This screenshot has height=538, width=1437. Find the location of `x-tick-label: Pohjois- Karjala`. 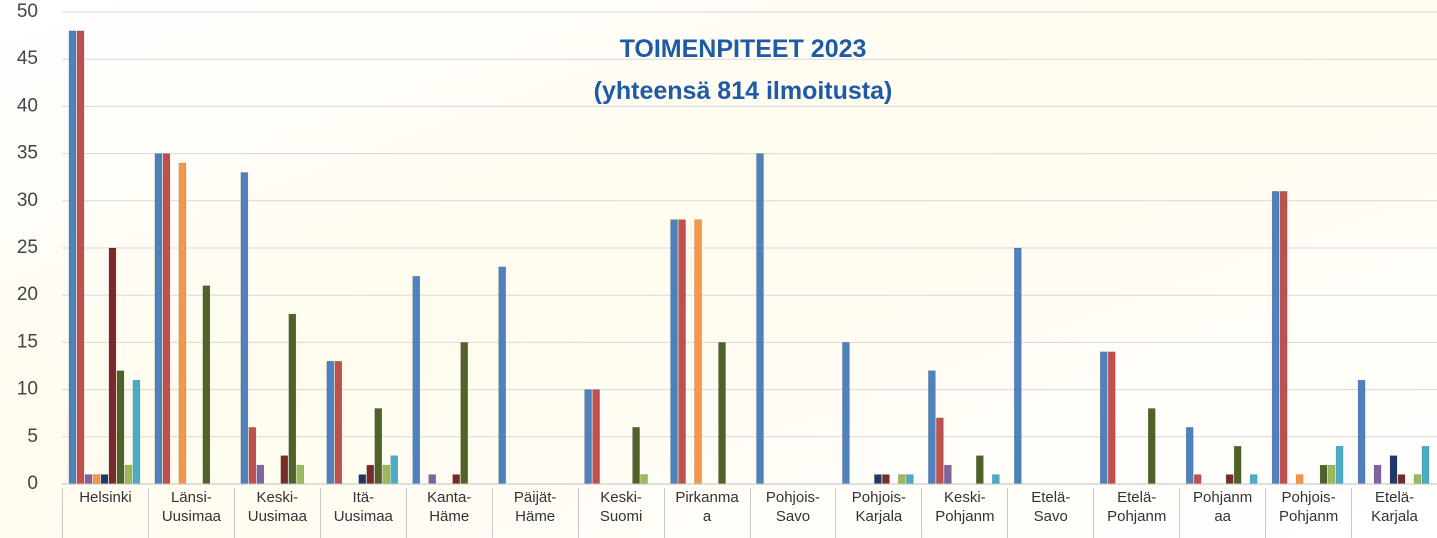

x-tick-label: Pohjois- Karjala is located at coordinates (878, 513).